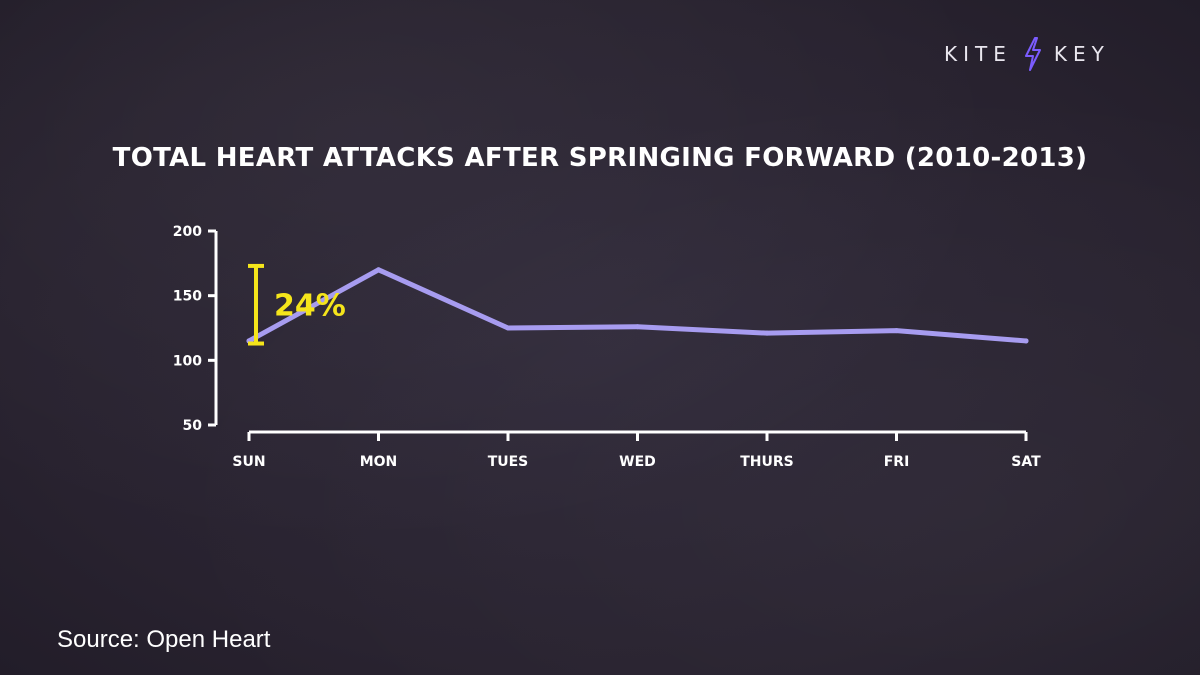 This screenshot has height=675, width=1200. Describe the element at coordinates (164, 639) in the screenshot. I see `source-caption: Source: Open Heart` at that location.